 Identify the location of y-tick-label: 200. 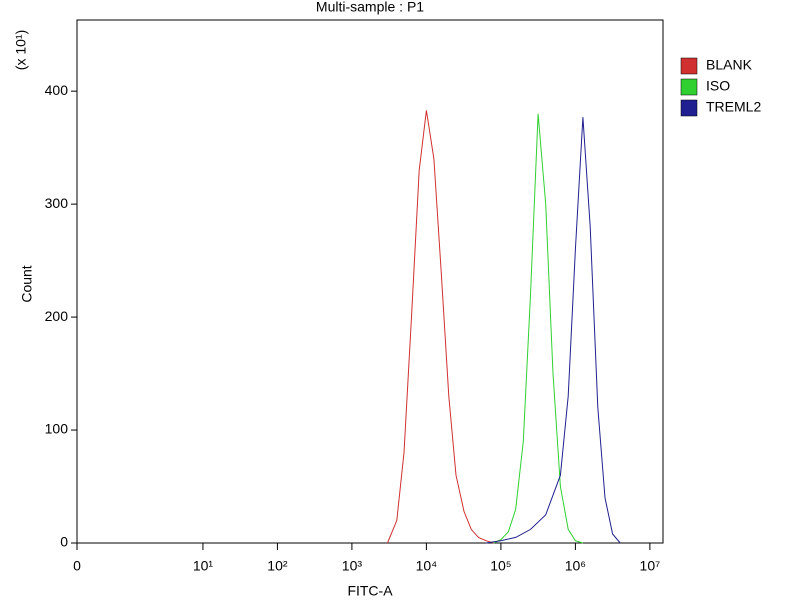
(57, 316).